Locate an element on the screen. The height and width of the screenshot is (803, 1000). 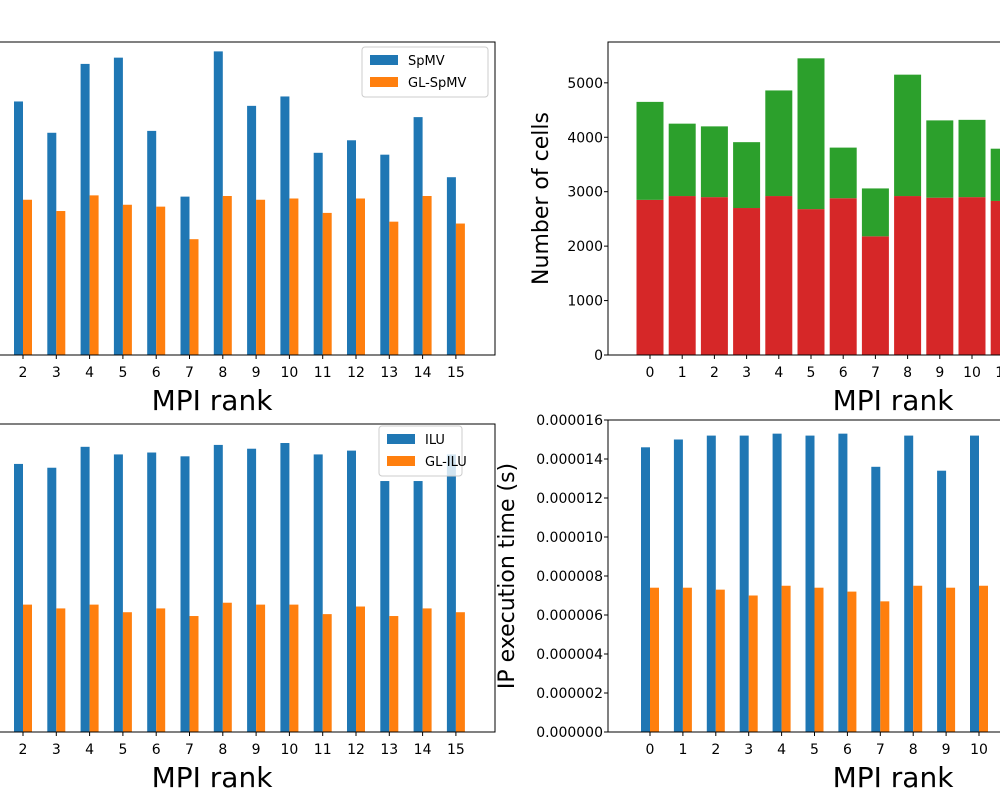
y-tick-label-top-right-0: 0 is located at coordinates (598, 356).